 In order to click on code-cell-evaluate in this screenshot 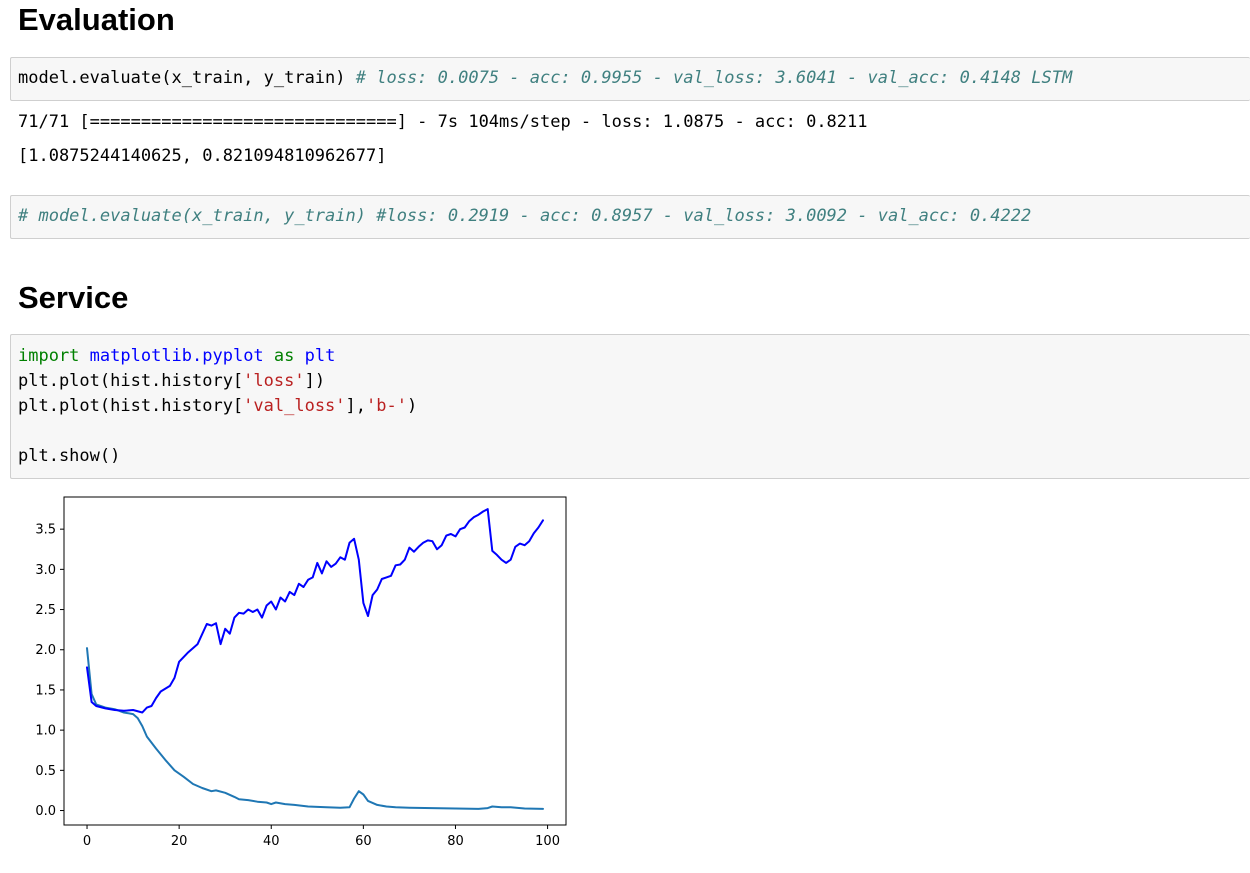, I will do `click(630, 79)`.